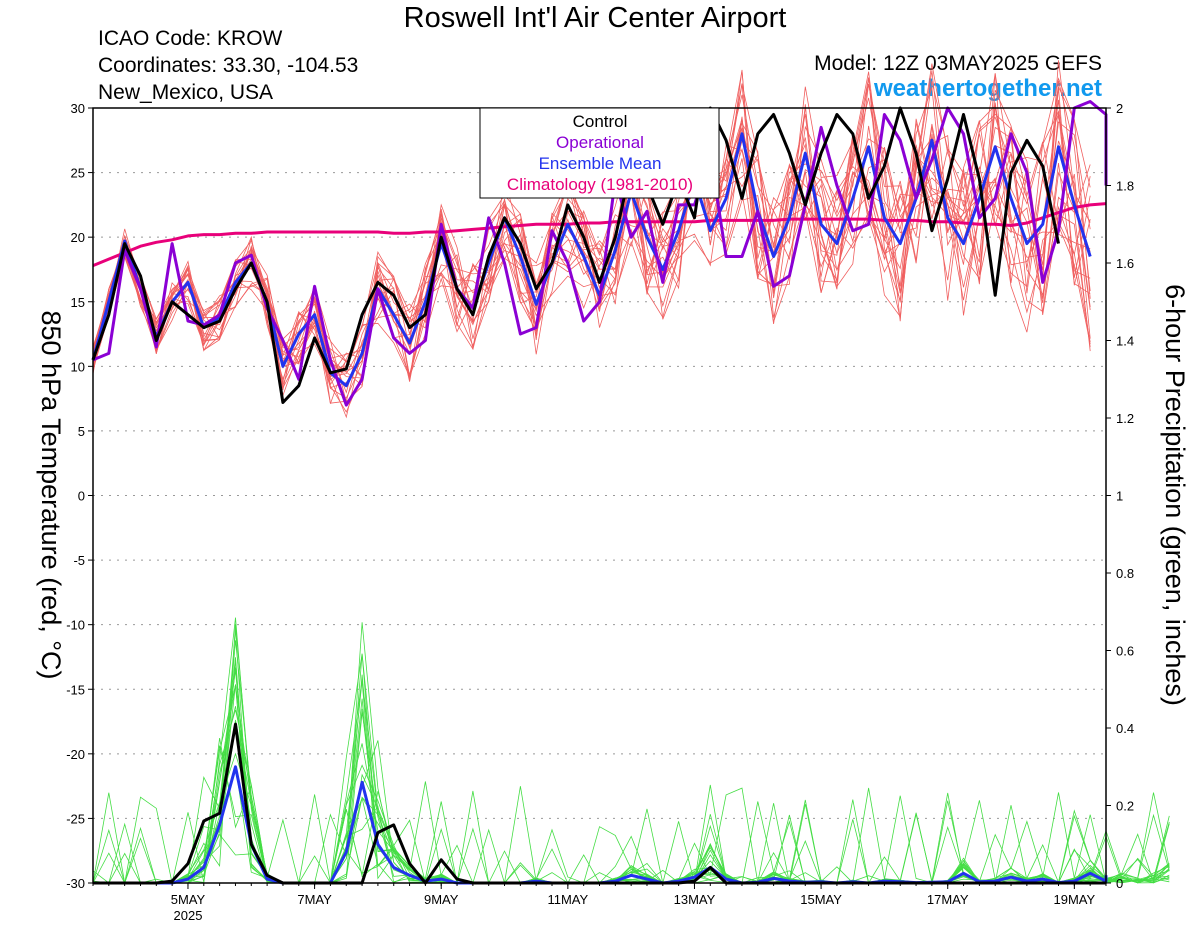 This screenshot has width=1200, height=927. Describe the element at coordinates (188, 899) in the screenshot. I see `x-tick-label: 5MAY` at that location.